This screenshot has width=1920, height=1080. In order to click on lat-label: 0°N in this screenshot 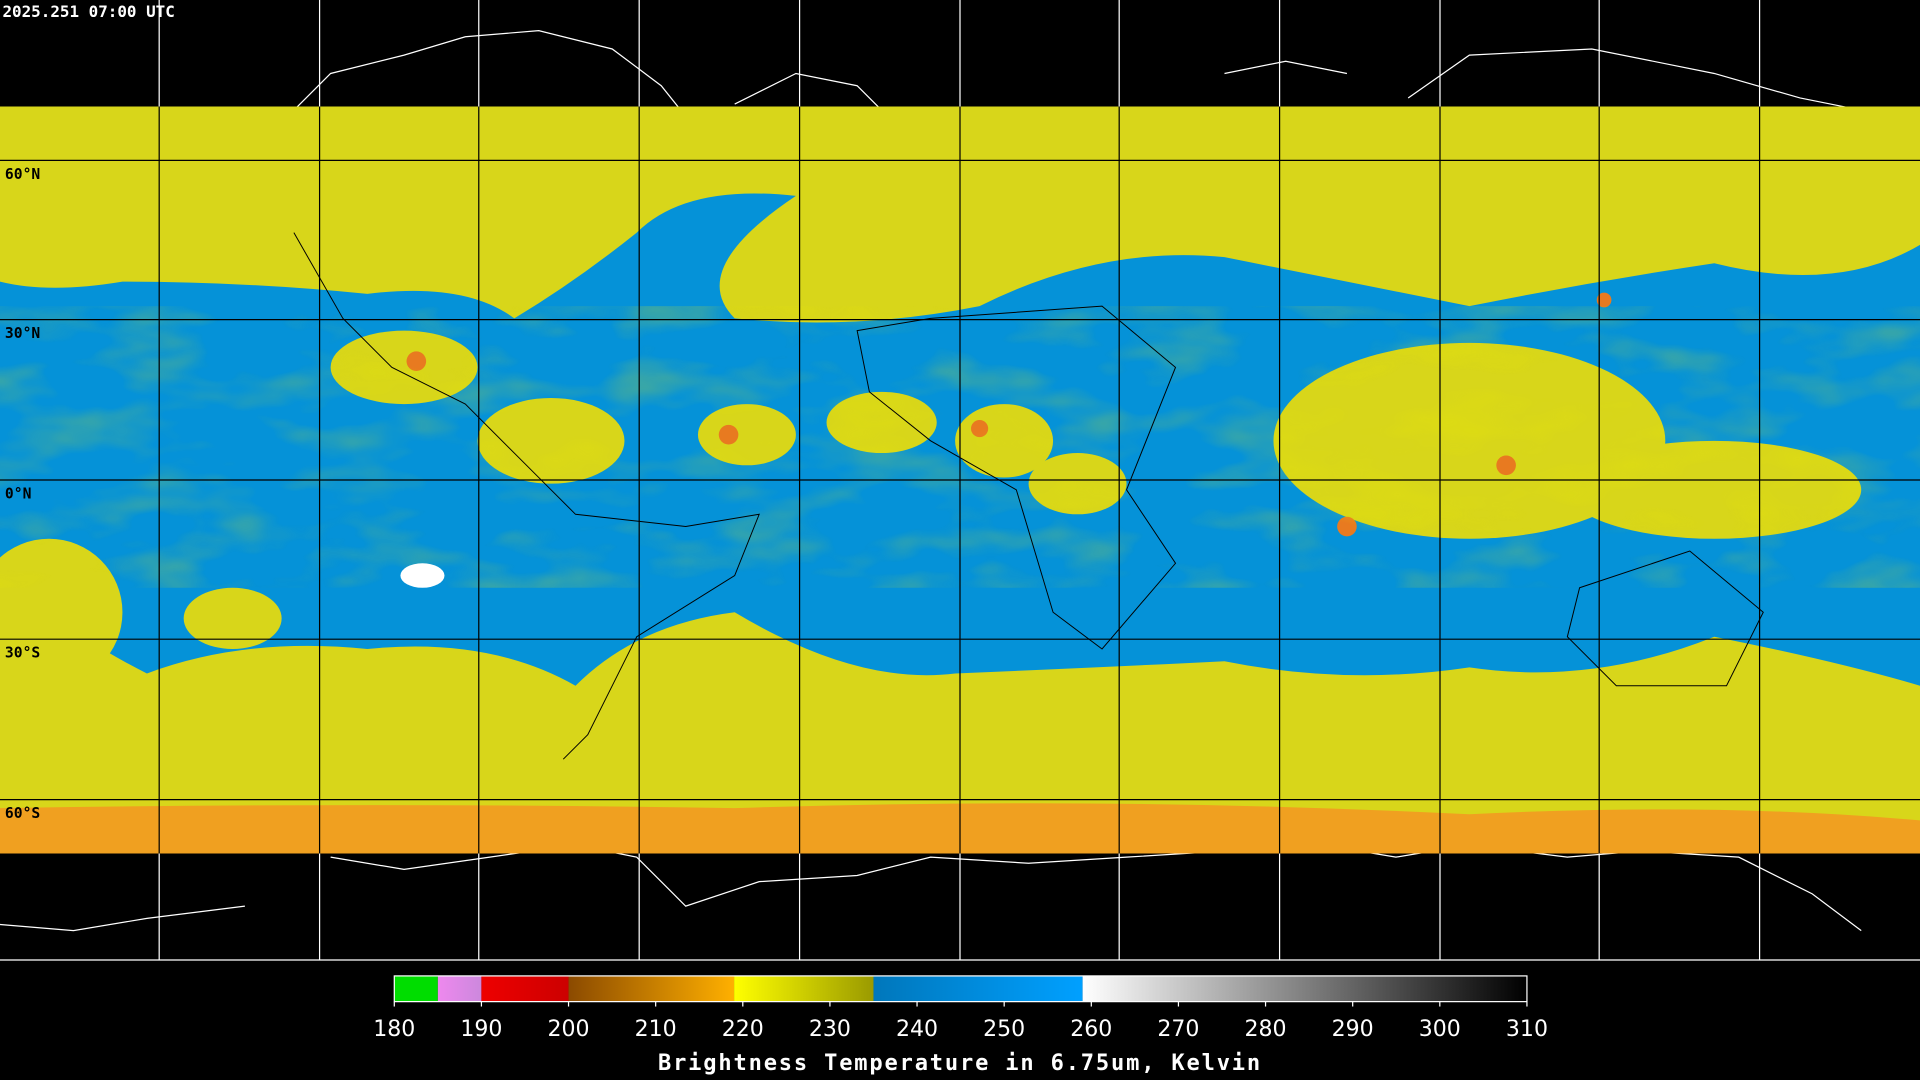, I will do `click(18, 493)`.